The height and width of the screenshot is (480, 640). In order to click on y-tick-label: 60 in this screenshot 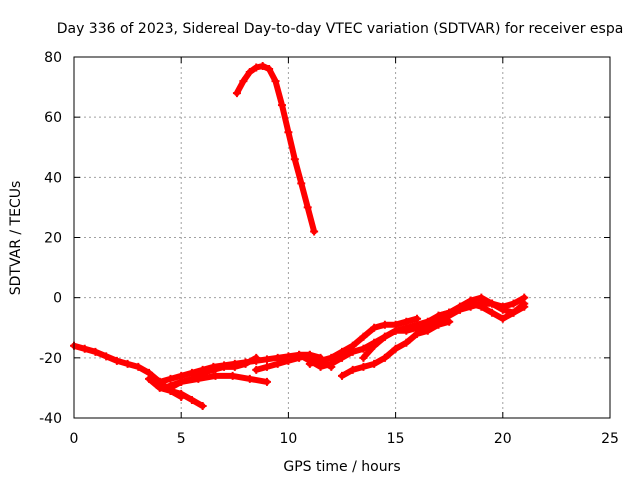, I will do `click(53, 118)`.